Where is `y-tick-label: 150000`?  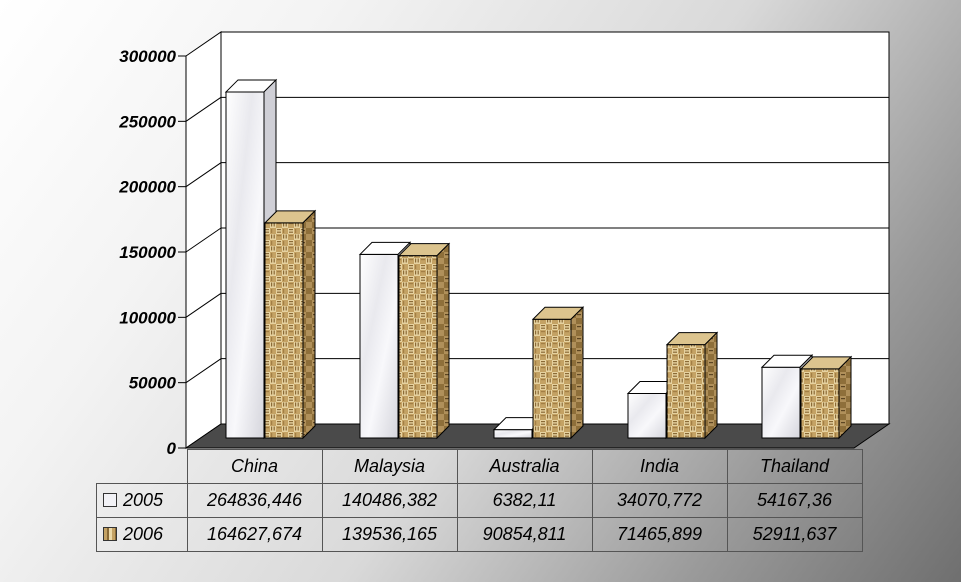 y-tick-label: 150000 is located at coordinates (147, 252).